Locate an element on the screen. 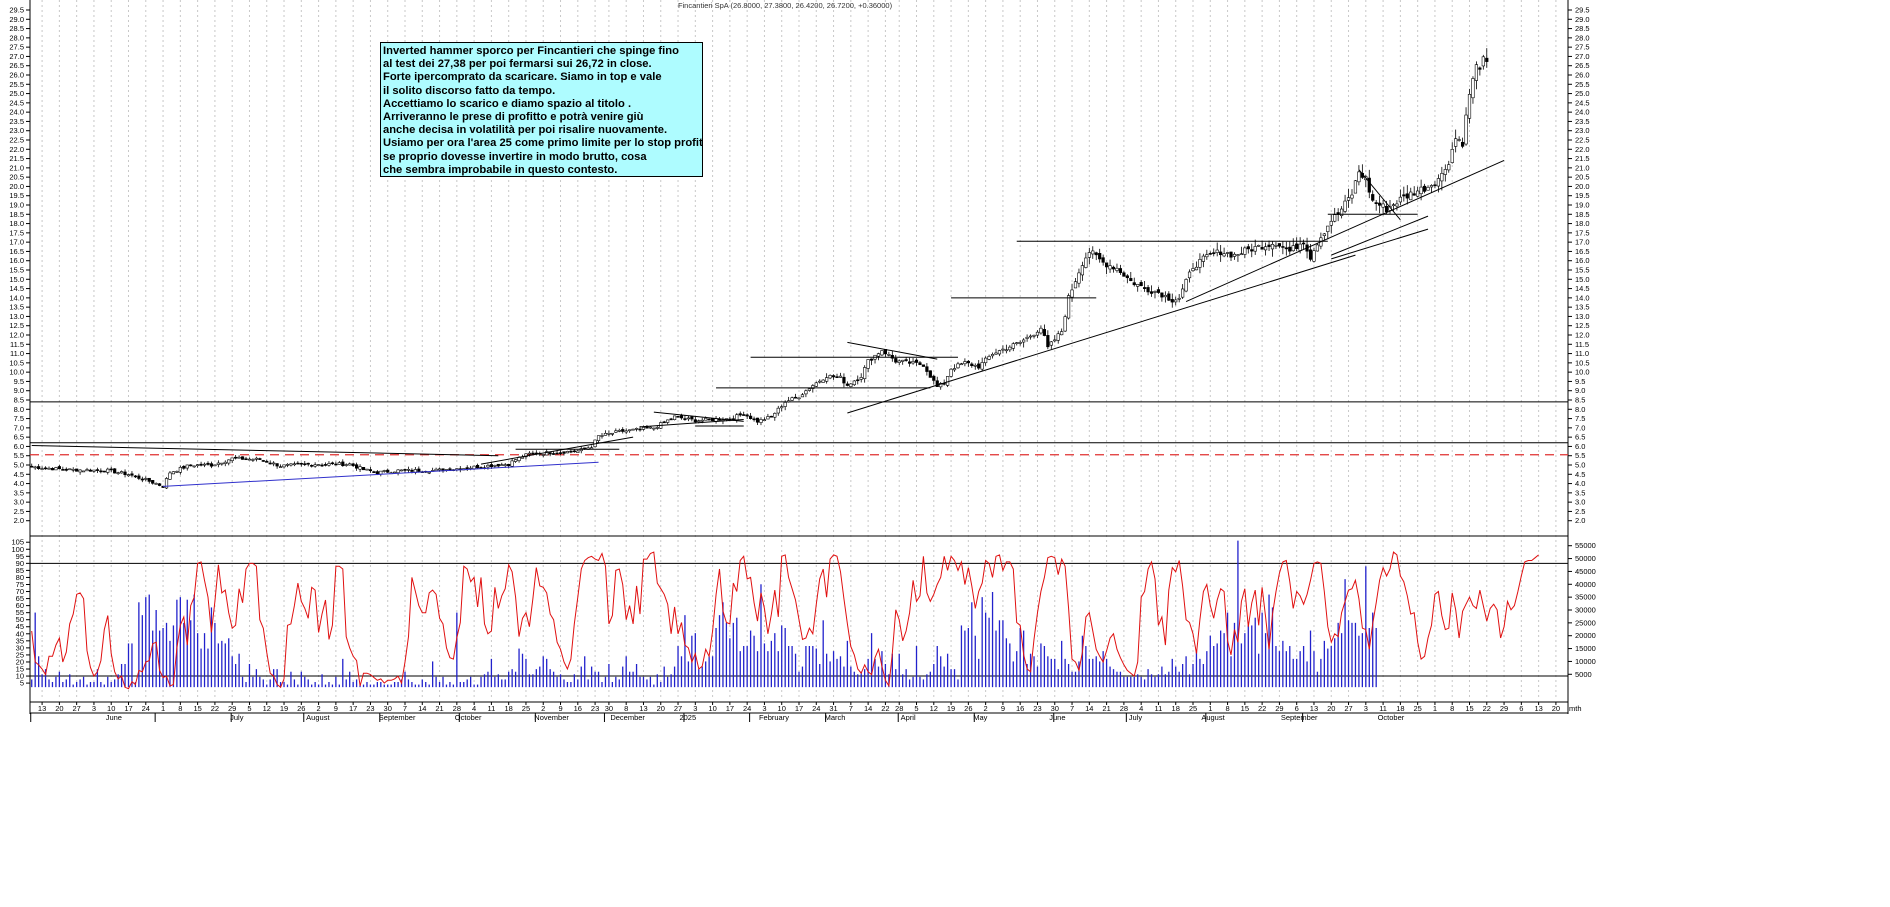 This screenshot has width=1890, height=907. middle-fan-line is located at coordinates (1380, 235).